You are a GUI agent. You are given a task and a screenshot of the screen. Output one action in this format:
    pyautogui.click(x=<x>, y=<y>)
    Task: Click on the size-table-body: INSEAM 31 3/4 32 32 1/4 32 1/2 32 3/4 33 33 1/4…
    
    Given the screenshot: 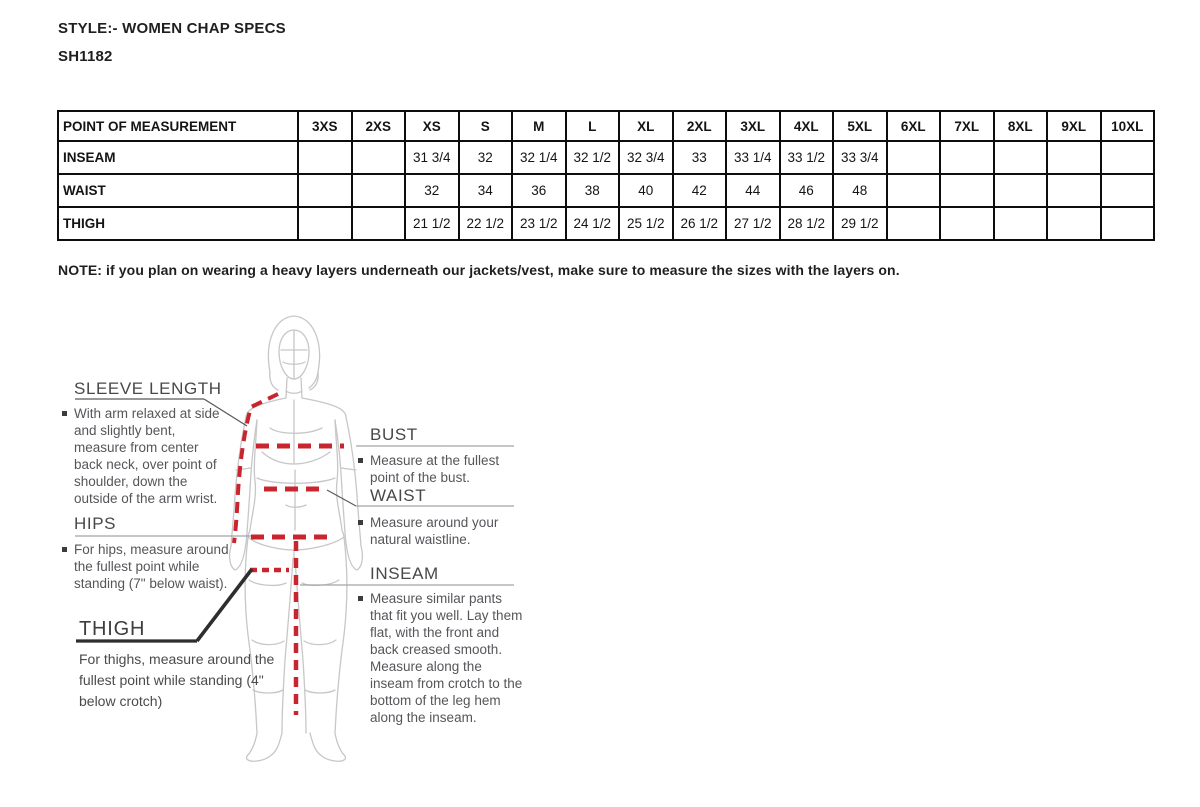 What is the action you would take?
    pyautogui.click(x=606, y=190)
    